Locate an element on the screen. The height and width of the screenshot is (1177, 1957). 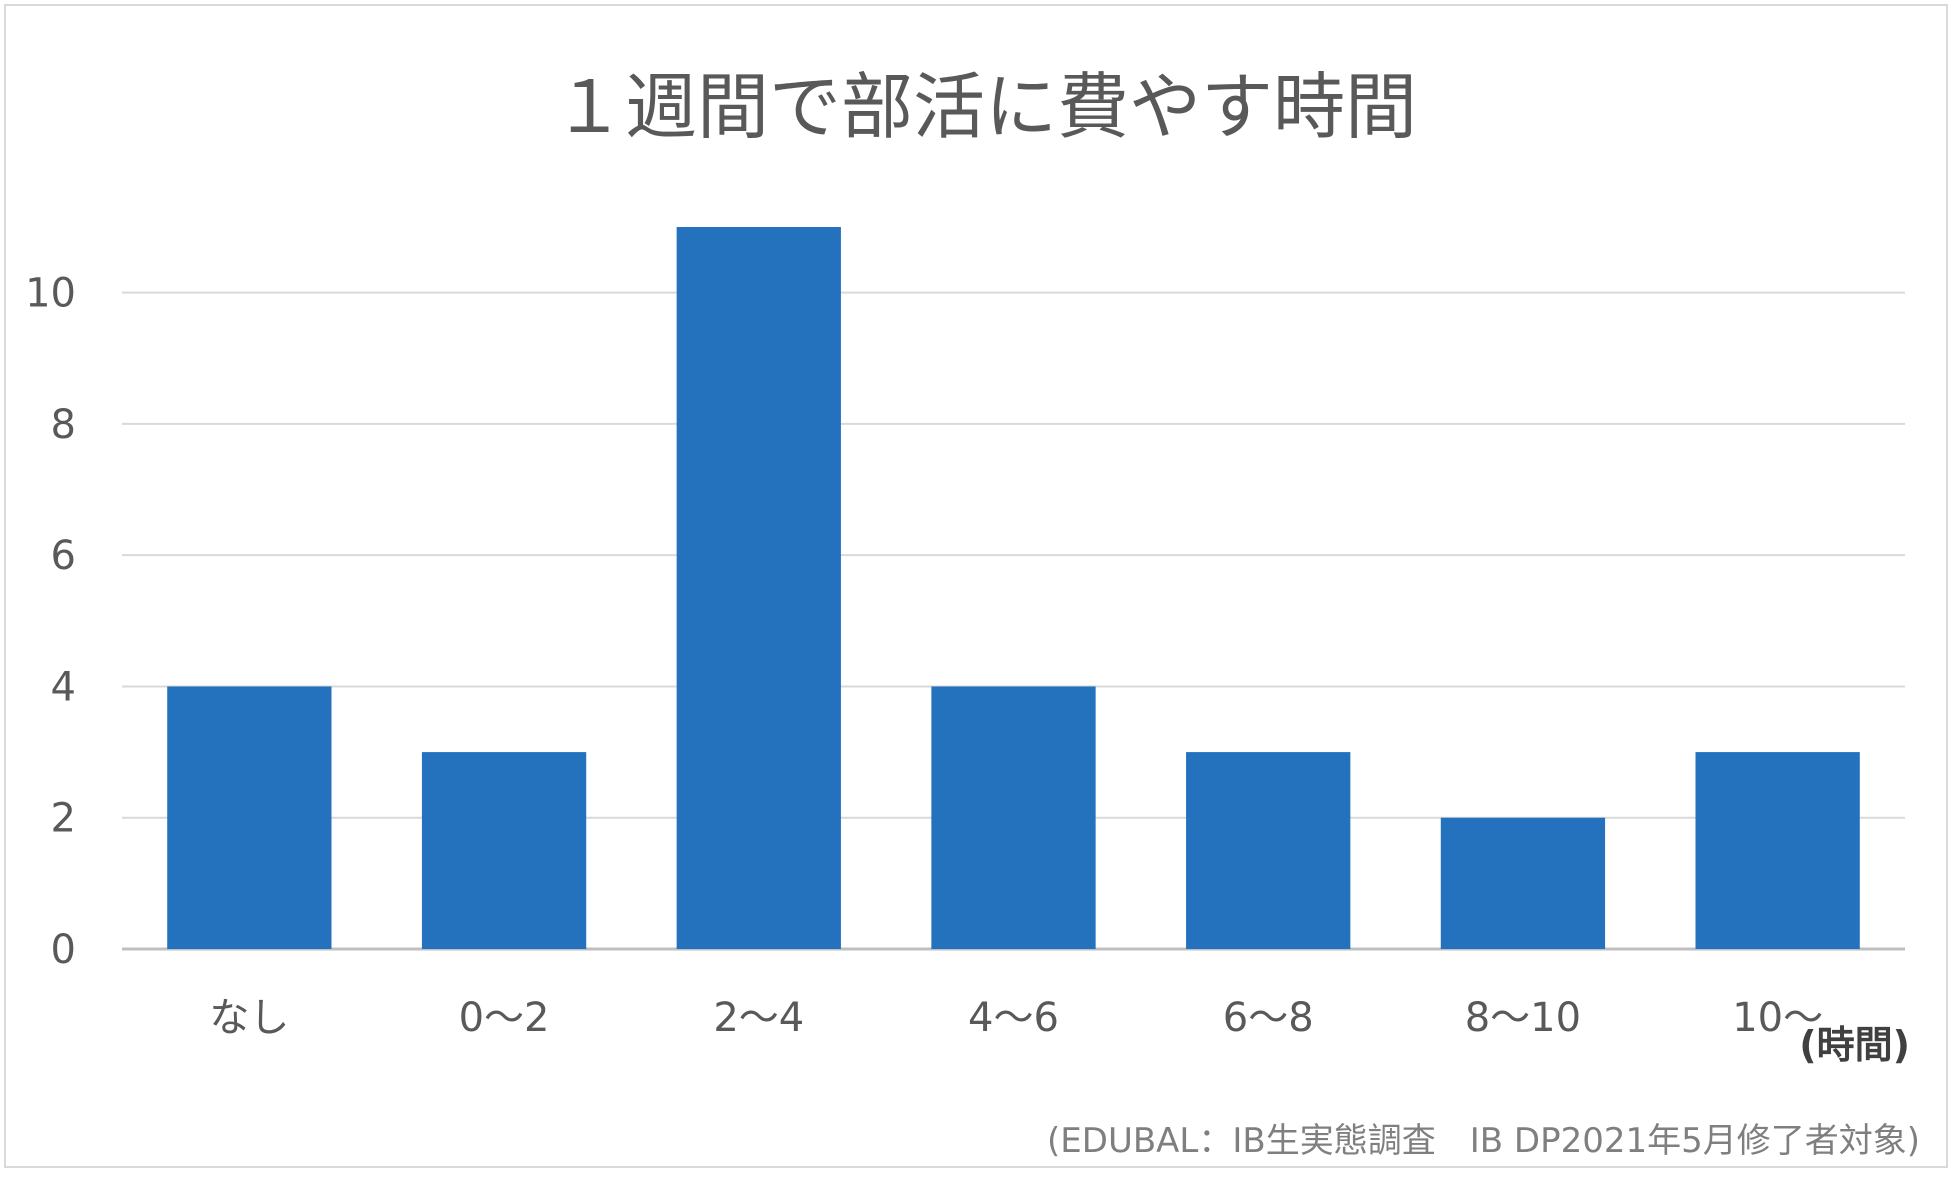
y-tick-label: 4 is located at coordinates (63, 687).